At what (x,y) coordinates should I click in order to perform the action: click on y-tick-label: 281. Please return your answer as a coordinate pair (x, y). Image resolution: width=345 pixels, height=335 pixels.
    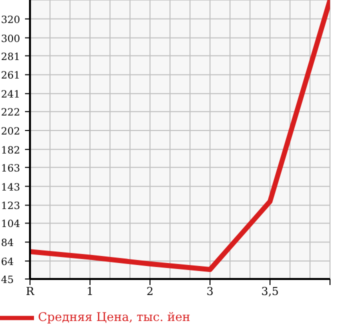
    Looking at the image, I should click on (10, 57).